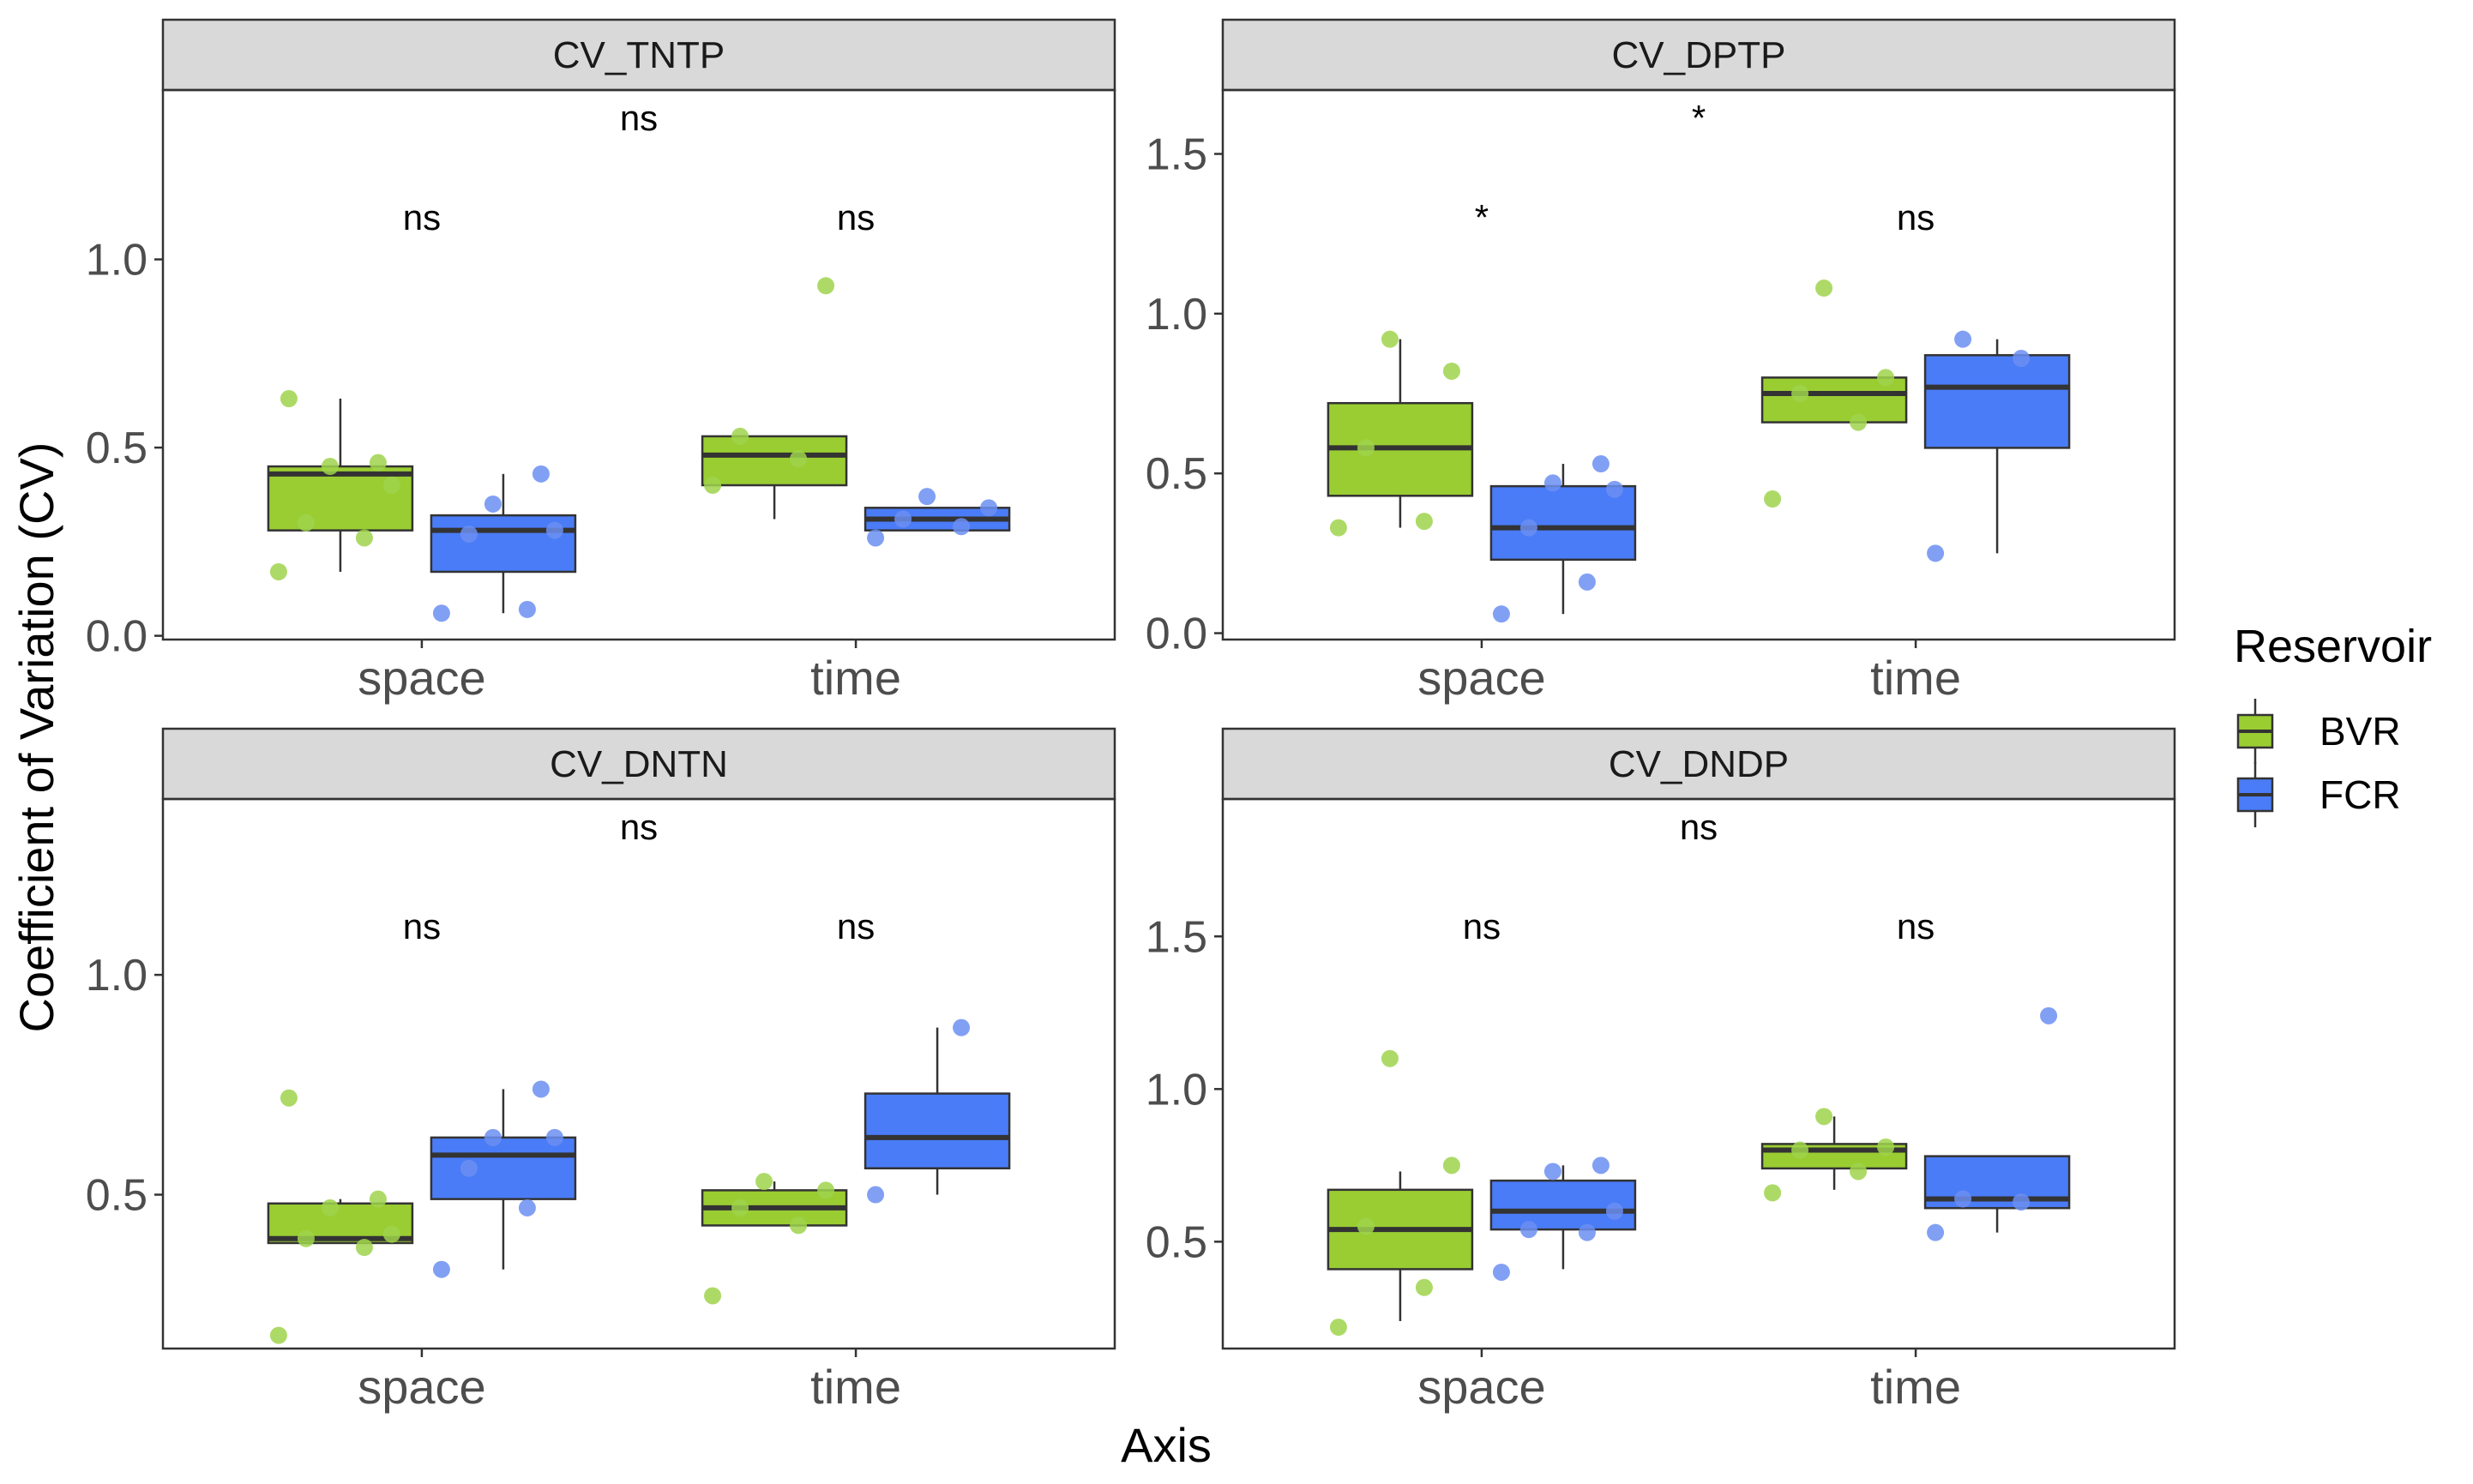  What do you see at coordinates (1176, 155) in the screenshot?
I see `y-tick-label: 1.5` at bounding box center [1176, 155].